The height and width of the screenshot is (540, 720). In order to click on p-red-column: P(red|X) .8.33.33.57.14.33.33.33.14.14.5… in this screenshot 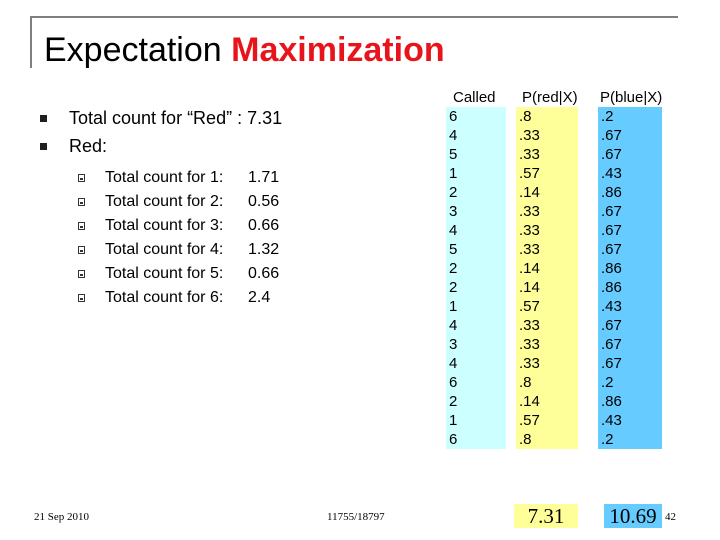, I will do `click(547, 268)`.